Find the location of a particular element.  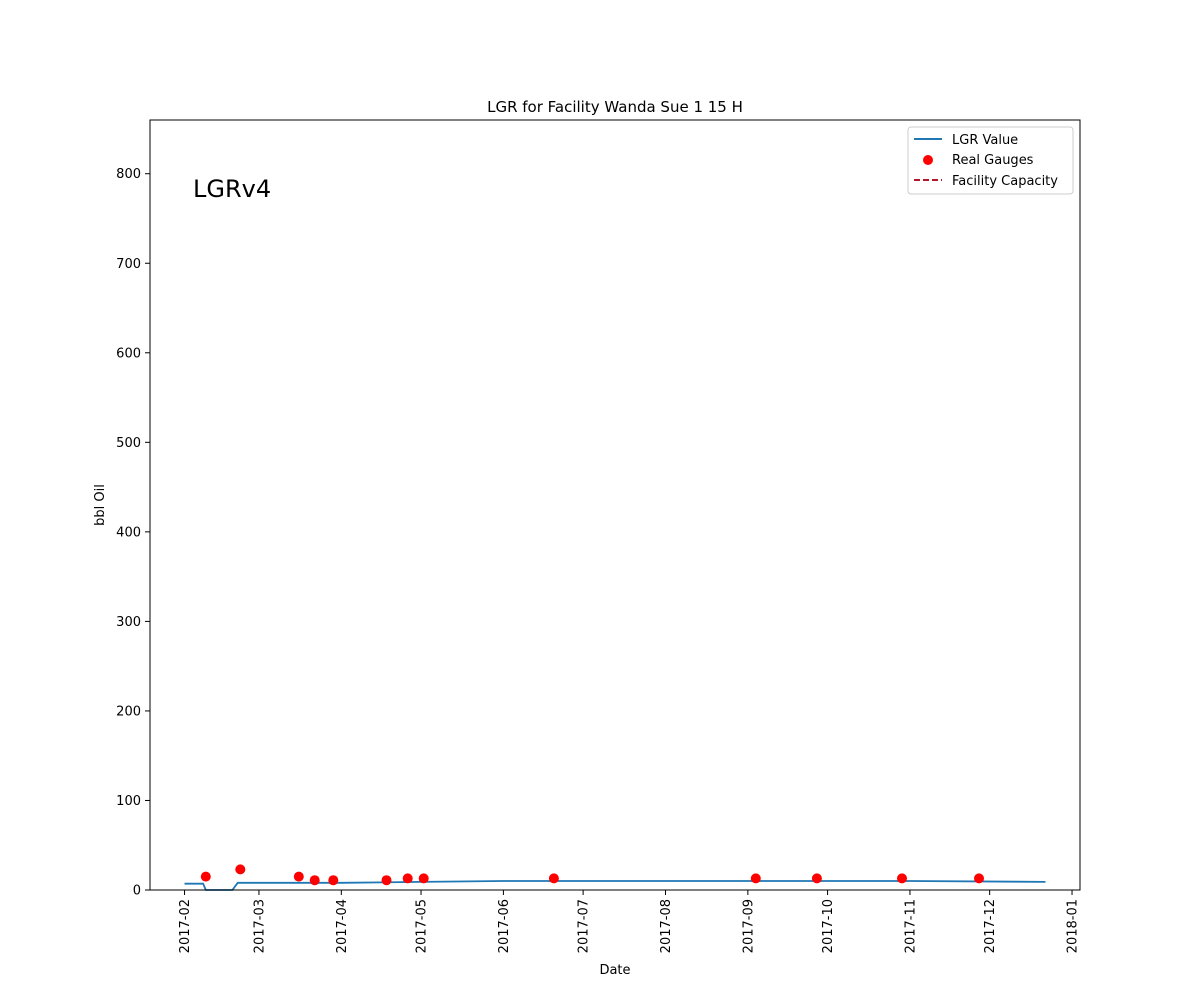

y-axis: 0 100 200 300 400 500 600 700 800 is located at coordinates (133, 533).